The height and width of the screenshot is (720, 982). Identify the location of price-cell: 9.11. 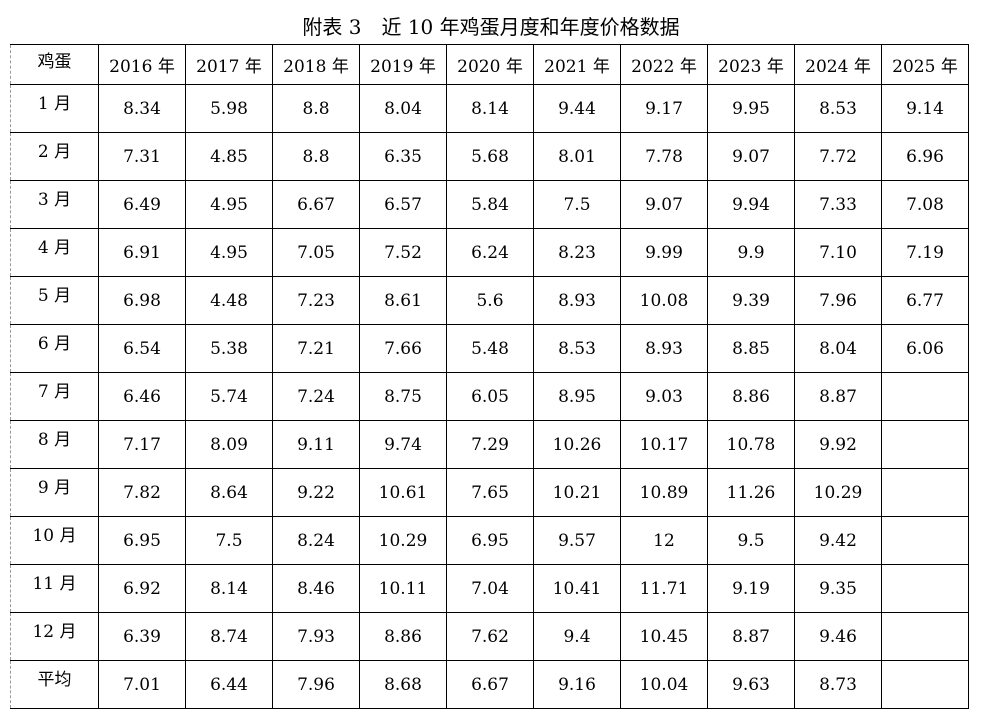
(316, 444).